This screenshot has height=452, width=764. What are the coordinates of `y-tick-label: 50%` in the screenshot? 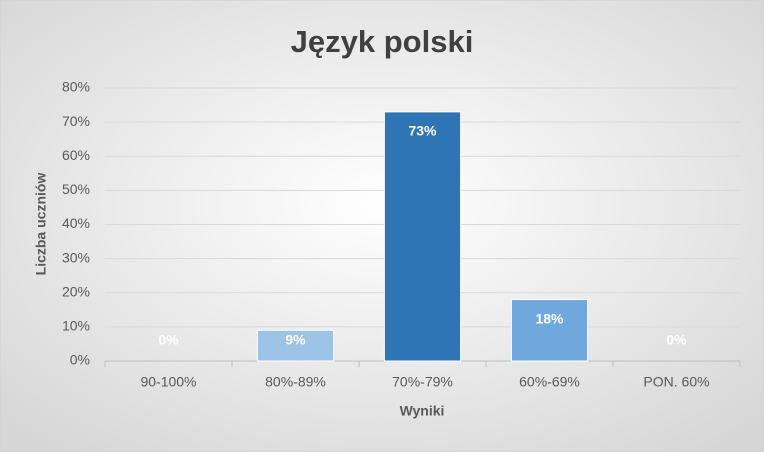 It's located at (76, 189).